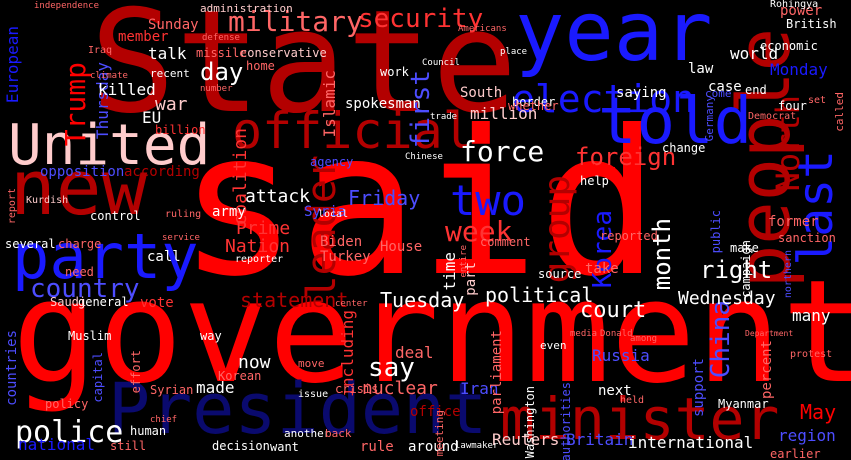  Describe the element at coordinates (801, 11) in the screenshot. I see `word-power: power` at that location.